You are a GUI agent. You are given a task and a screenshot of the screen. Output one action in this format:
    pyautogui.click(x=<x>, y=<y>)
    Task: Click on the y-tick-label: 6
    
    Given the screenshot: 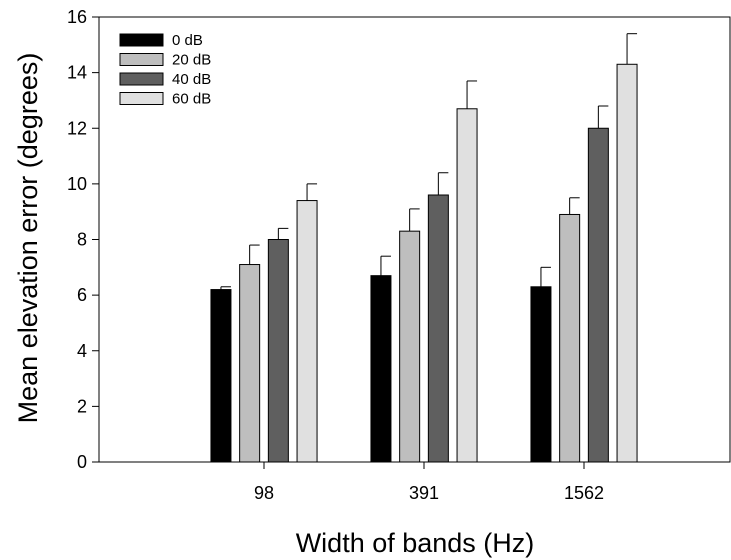 What is the action you would take?
    pyautogui.click(x=82, y=295)
    